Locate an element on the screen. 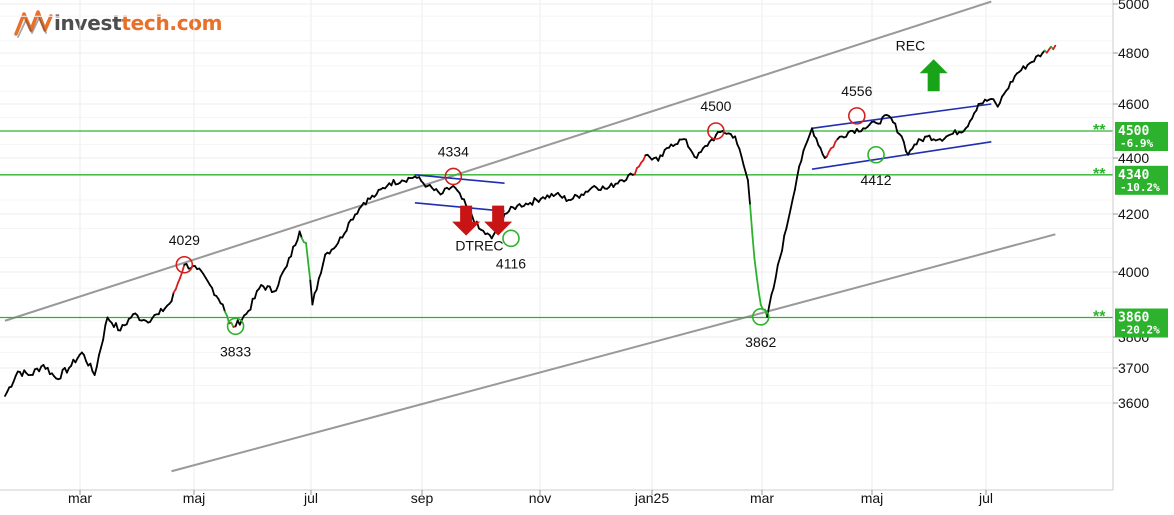  y-tick-label: 5000 is located at coordinates (1133, 6).